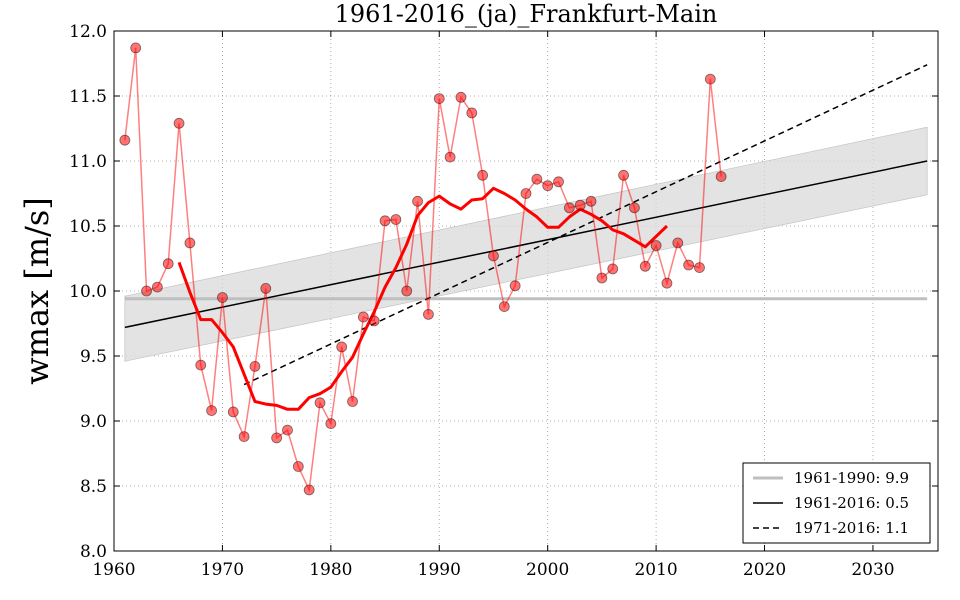 The image size is (960, 600). What do you see at coordinates (93, 552) in the screenshot?
I see `y-tick-label: 8.0` at bounding box center [93, 552].